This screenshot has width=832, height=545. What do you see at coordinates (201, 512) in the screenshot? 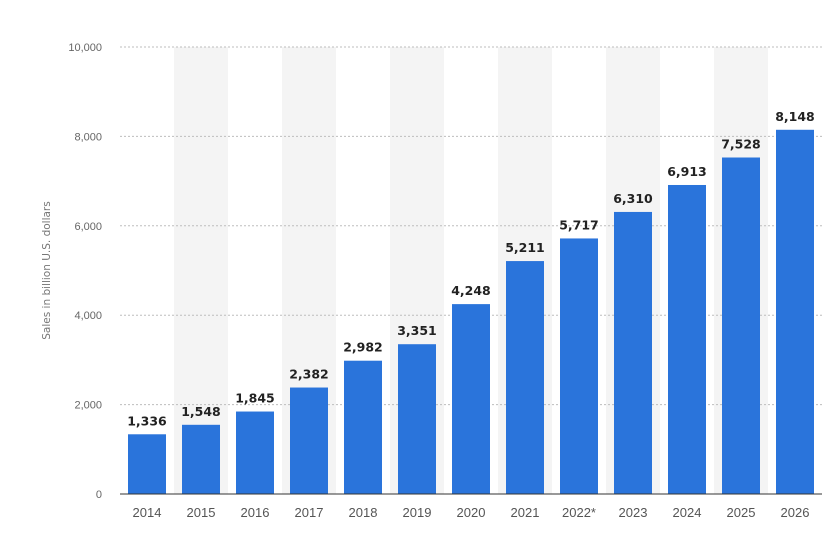
I see `x-tick-label: 2015` at bounding box center [201, 512].